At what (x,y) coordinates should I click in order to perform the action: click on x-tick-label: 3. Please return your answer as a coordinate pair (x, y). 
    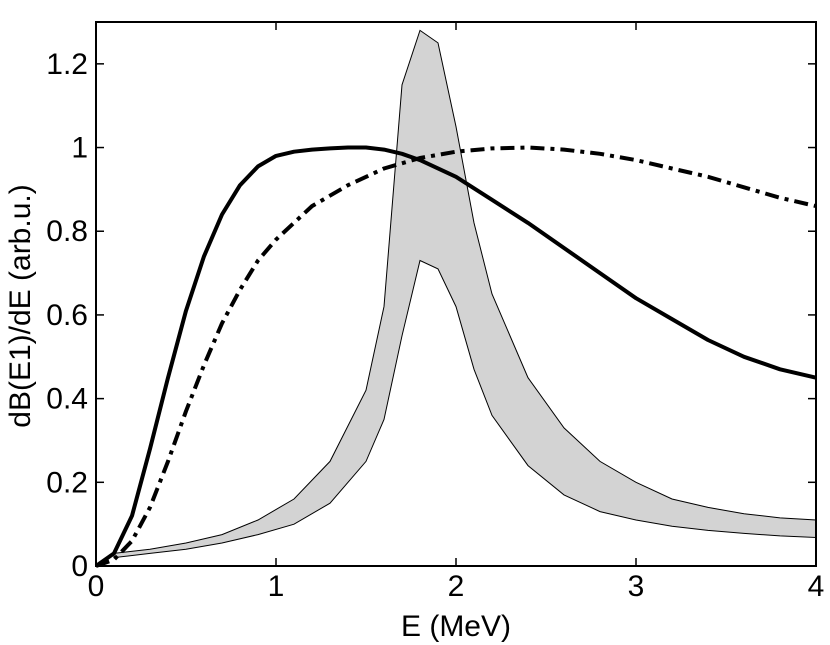
    Looking at the image, I should click on (636, 586).